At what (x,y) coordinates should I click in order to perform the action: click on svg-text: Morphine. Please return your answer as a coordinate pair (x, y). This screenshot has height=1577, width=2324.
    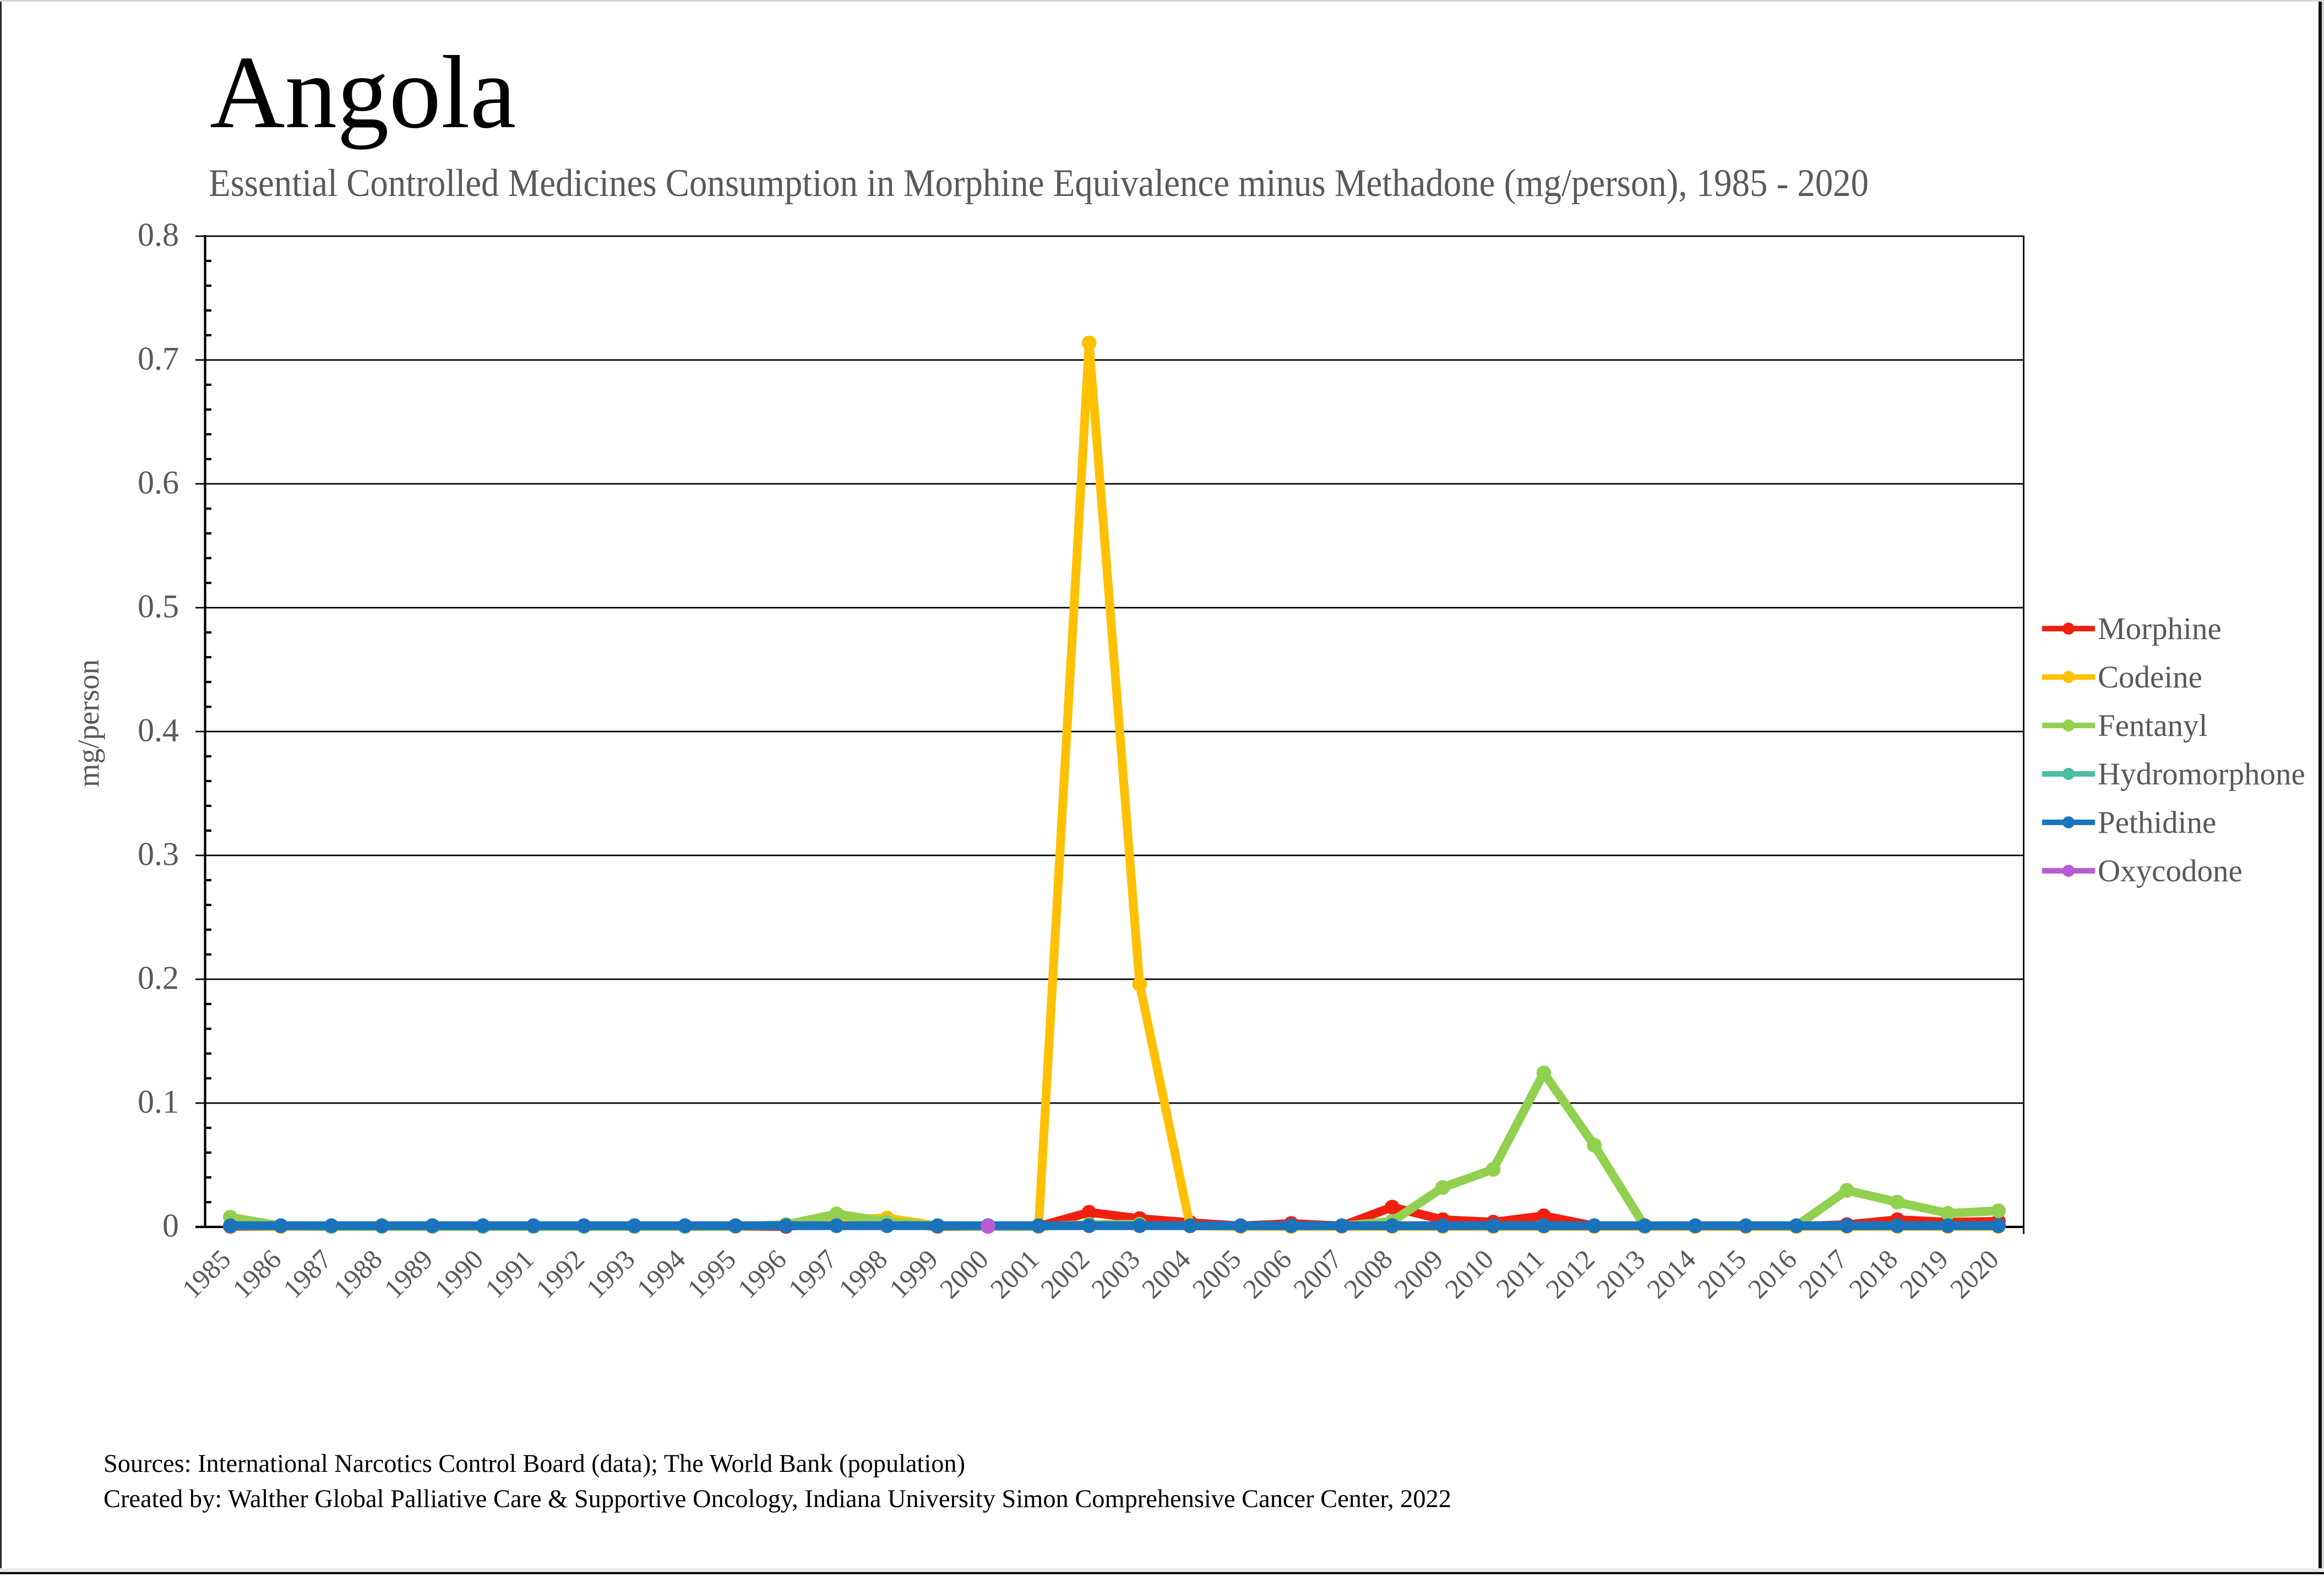
    Looking at the image, I should click on (2160, 629).